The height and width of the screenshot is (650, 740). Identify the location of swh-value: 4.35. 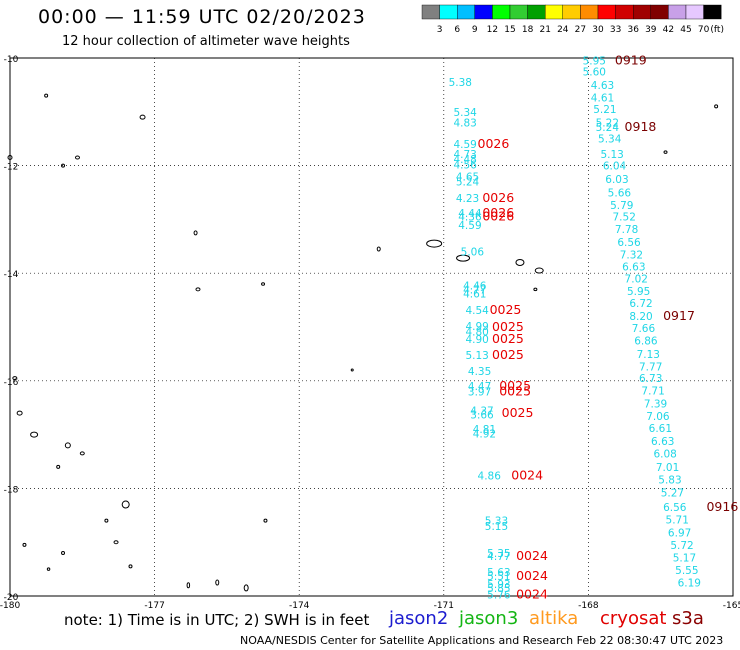
(479, 372).